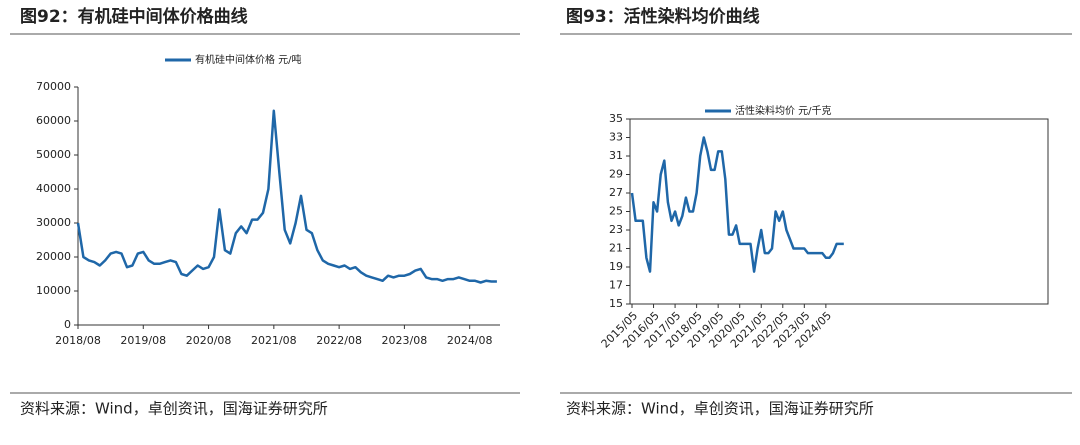 The image size is (1080, 445). I want to click on y-tick-label: 35, so click(616, 118).